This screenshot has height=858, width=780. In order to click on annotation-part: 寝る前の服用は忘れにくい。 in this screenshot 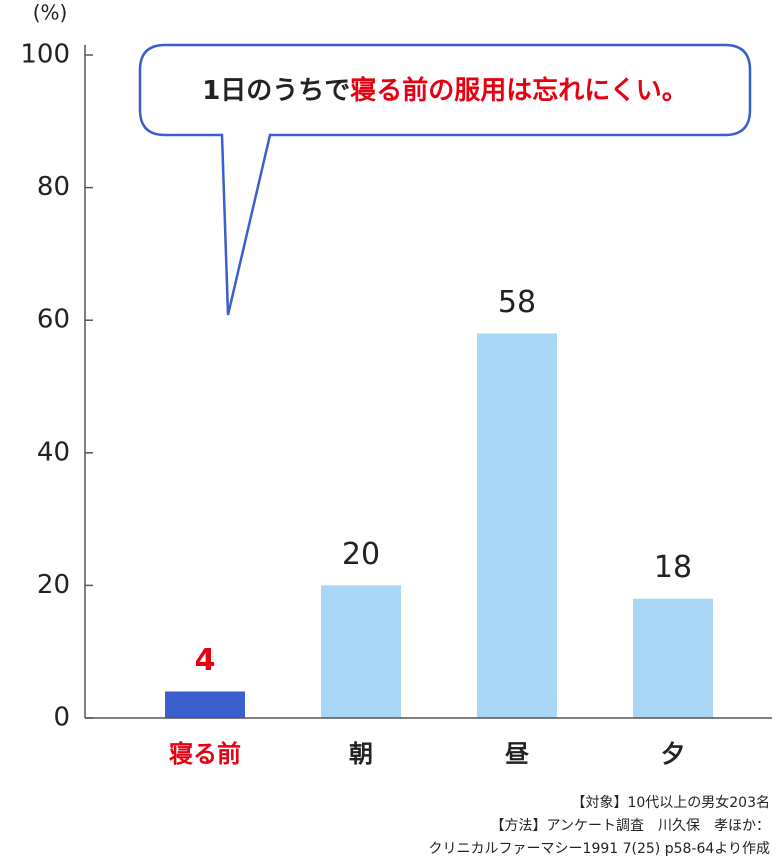, I will do `click(518, 90)`.